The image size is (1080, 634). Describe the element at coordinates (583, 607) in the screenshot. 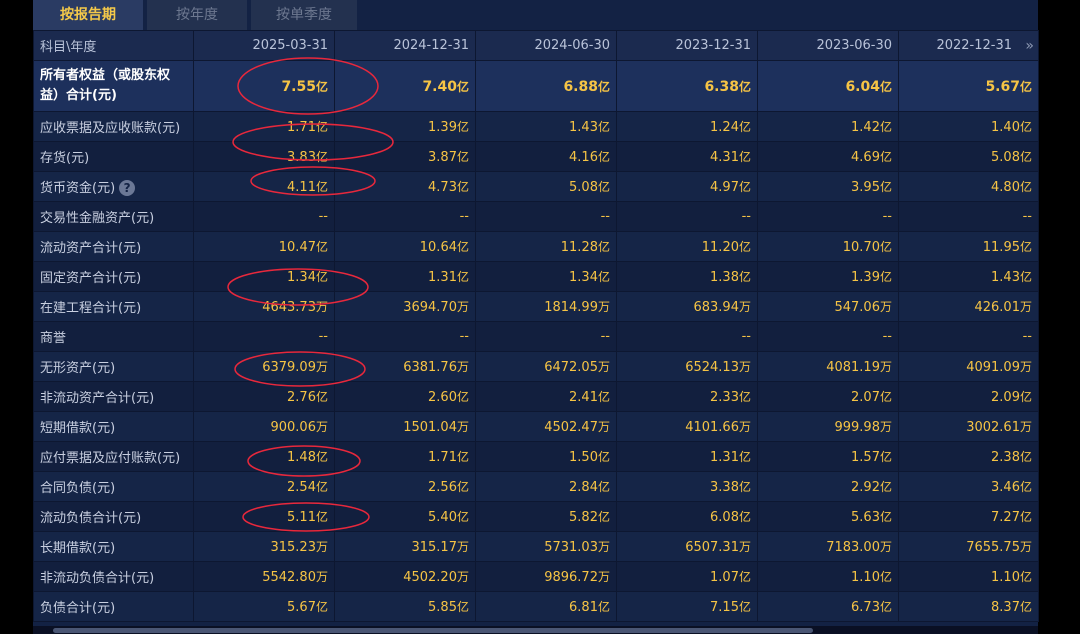

I see `value-number: 6.81` at that location.